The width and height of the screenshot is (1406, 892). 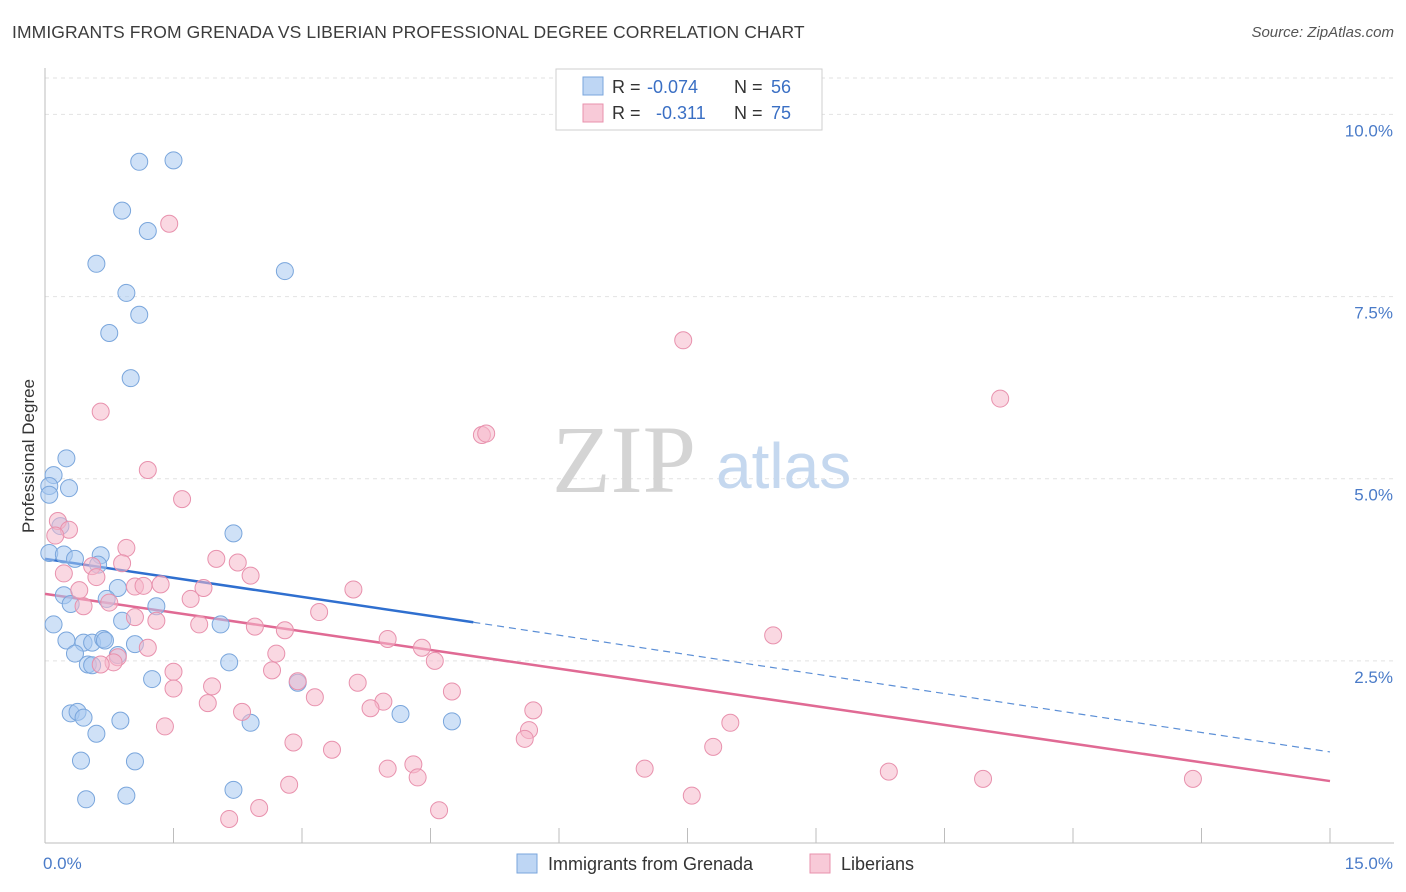 I want to click on legend-bottom: Immigrants from Grenada Liberians, so click(x=715, y=863).